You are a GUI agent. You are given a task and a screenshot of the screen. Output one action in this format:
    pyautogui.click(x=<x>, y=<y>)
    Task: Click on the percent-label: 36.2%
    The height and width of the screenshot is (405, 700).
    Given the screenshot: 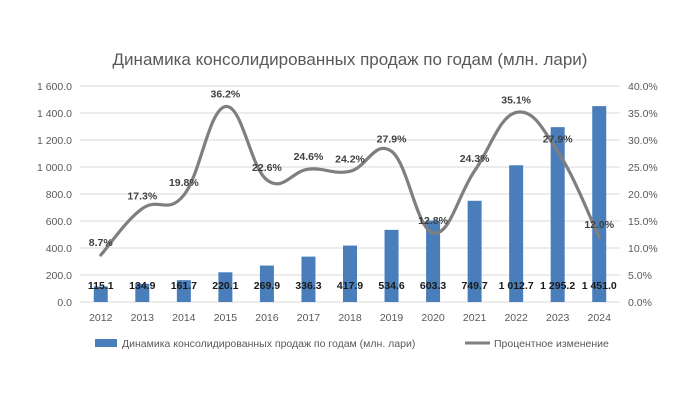 What is the action you would take?
    pyautogui.click(x=225, y=95)
    